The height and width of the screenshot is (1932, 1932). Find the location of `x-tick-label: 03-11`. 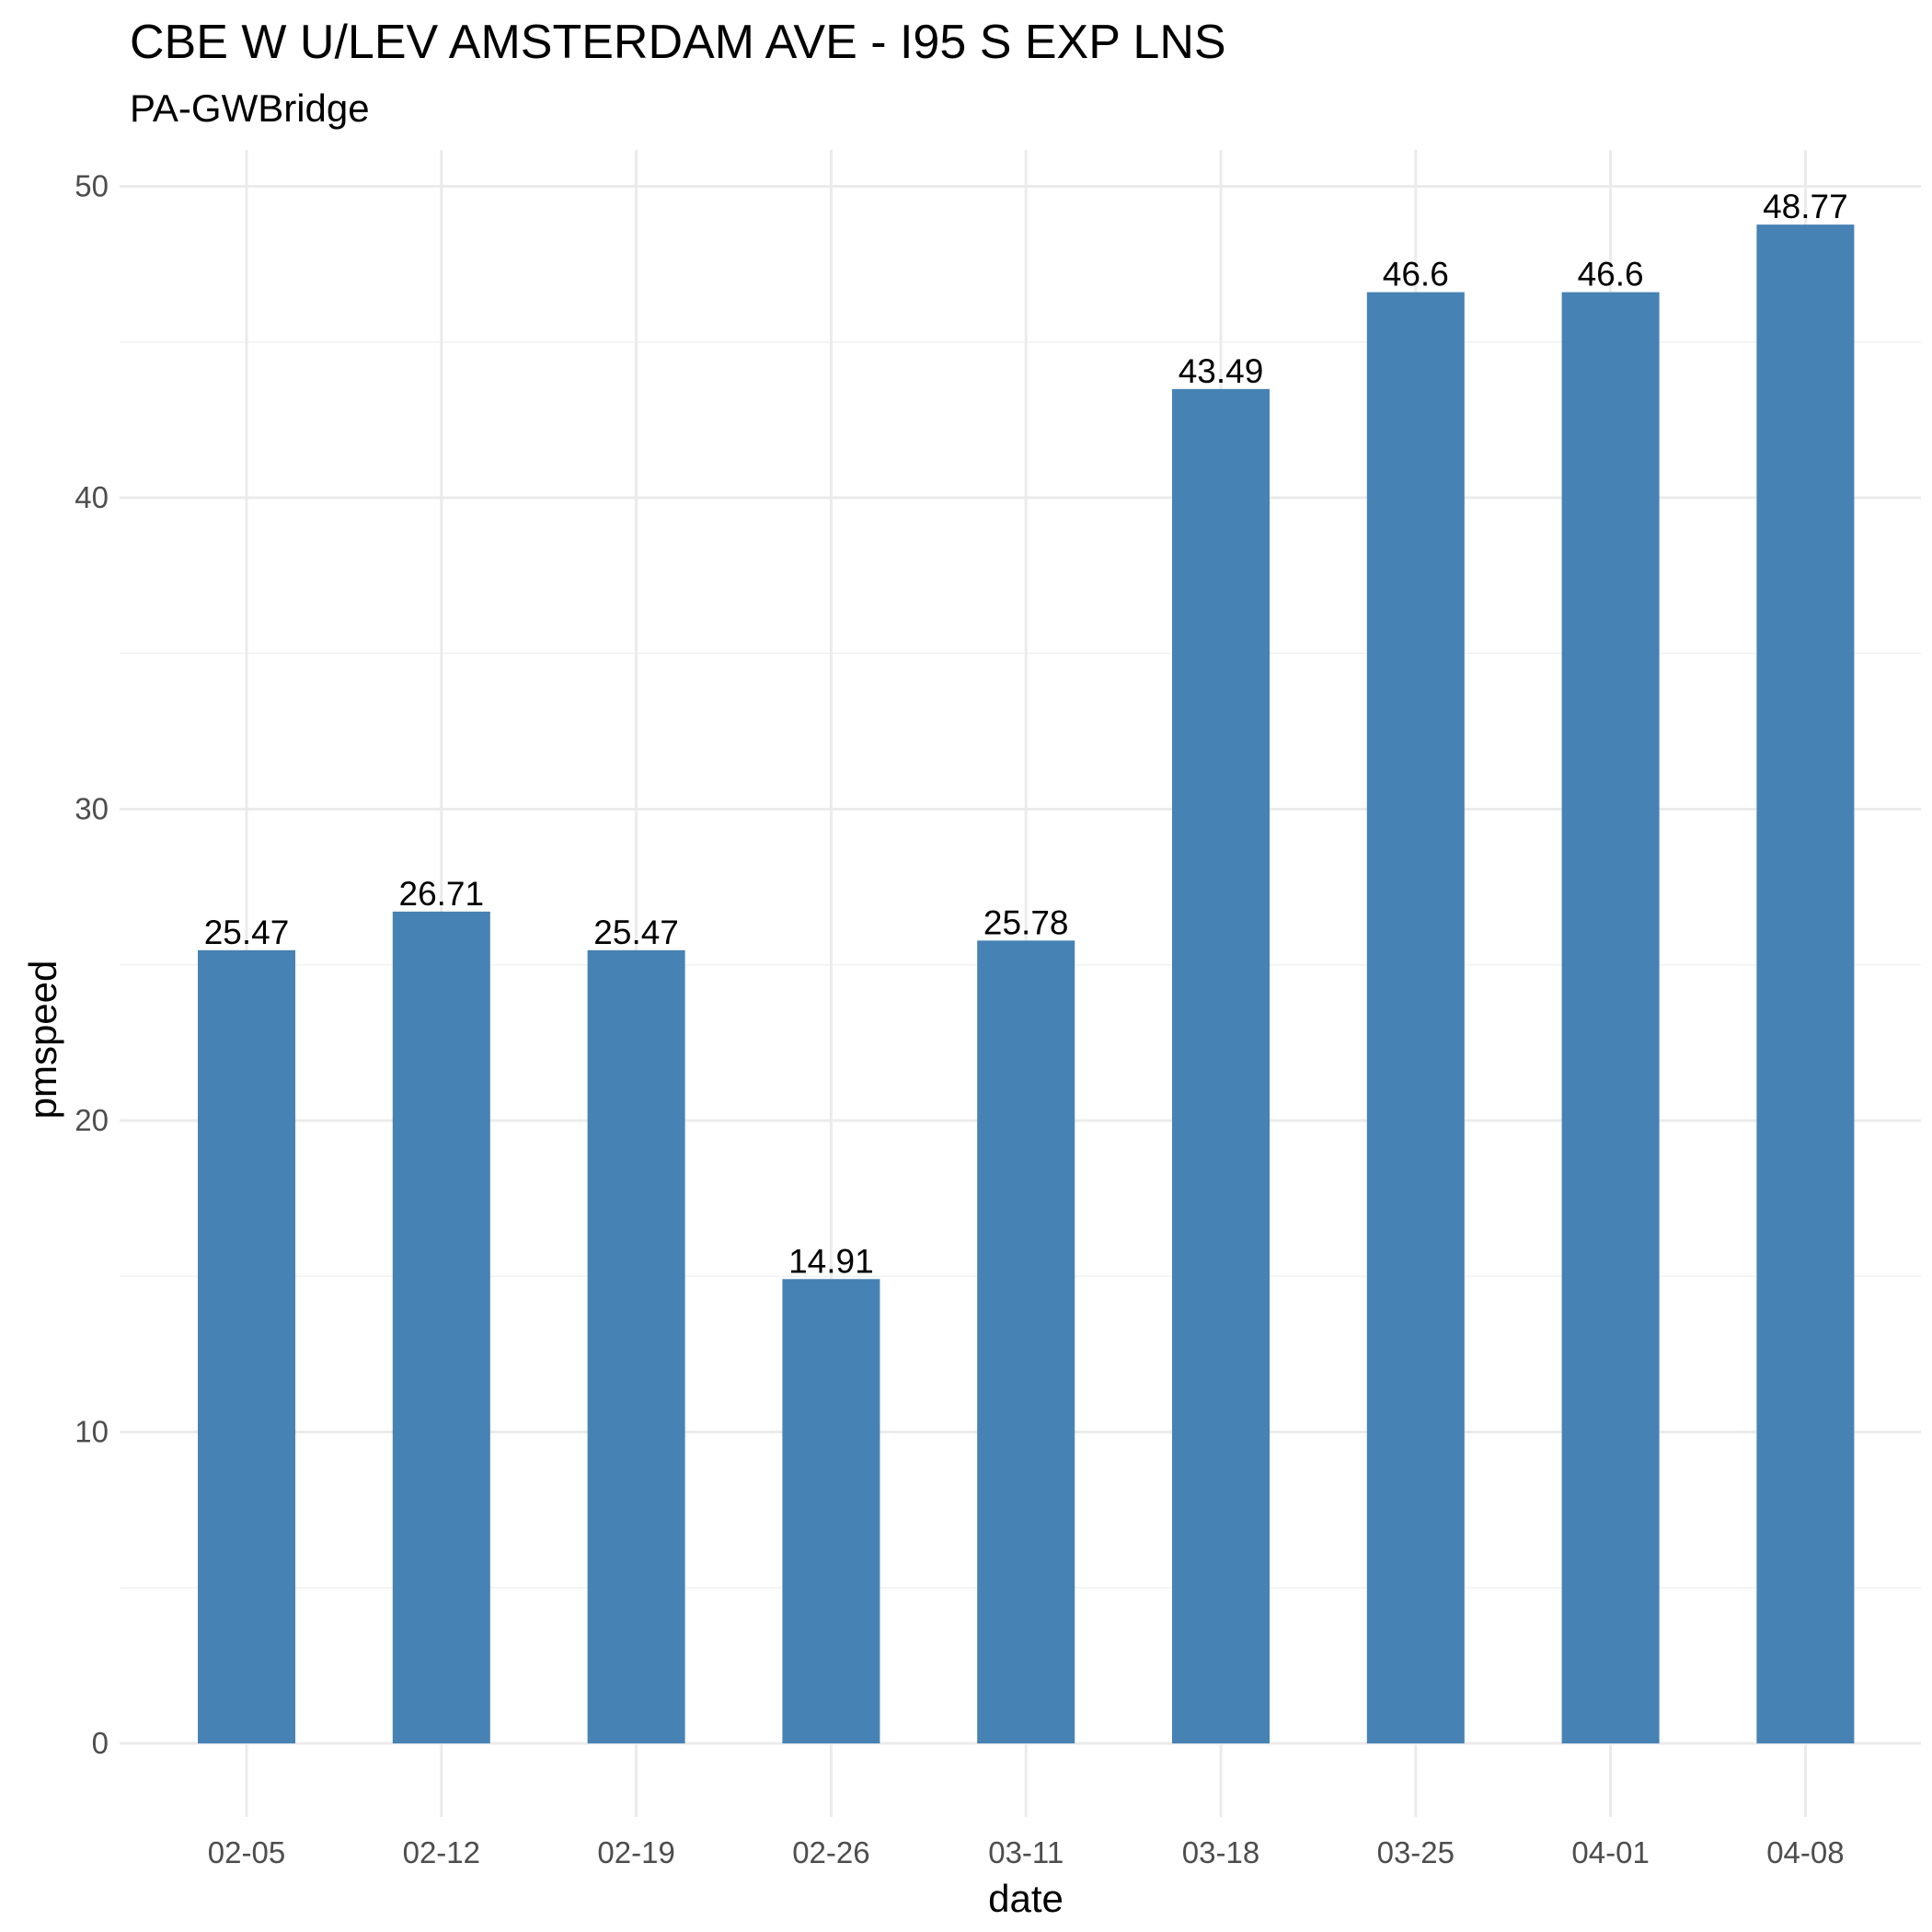

x-tick-label: 03-11 is located at coordinates (1026, 1852).